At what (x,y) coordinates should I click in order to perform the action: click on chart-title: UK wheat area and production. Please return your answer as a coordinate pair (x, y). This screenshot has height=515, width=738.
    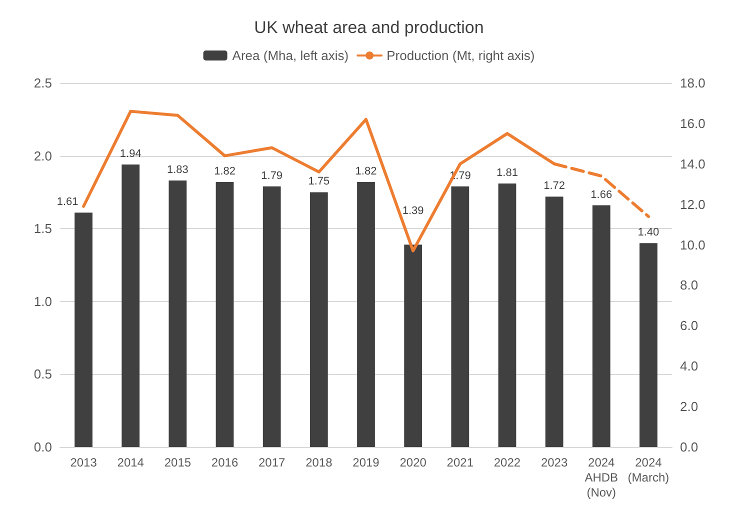
    Looking at the image, I should click on (369, 27).